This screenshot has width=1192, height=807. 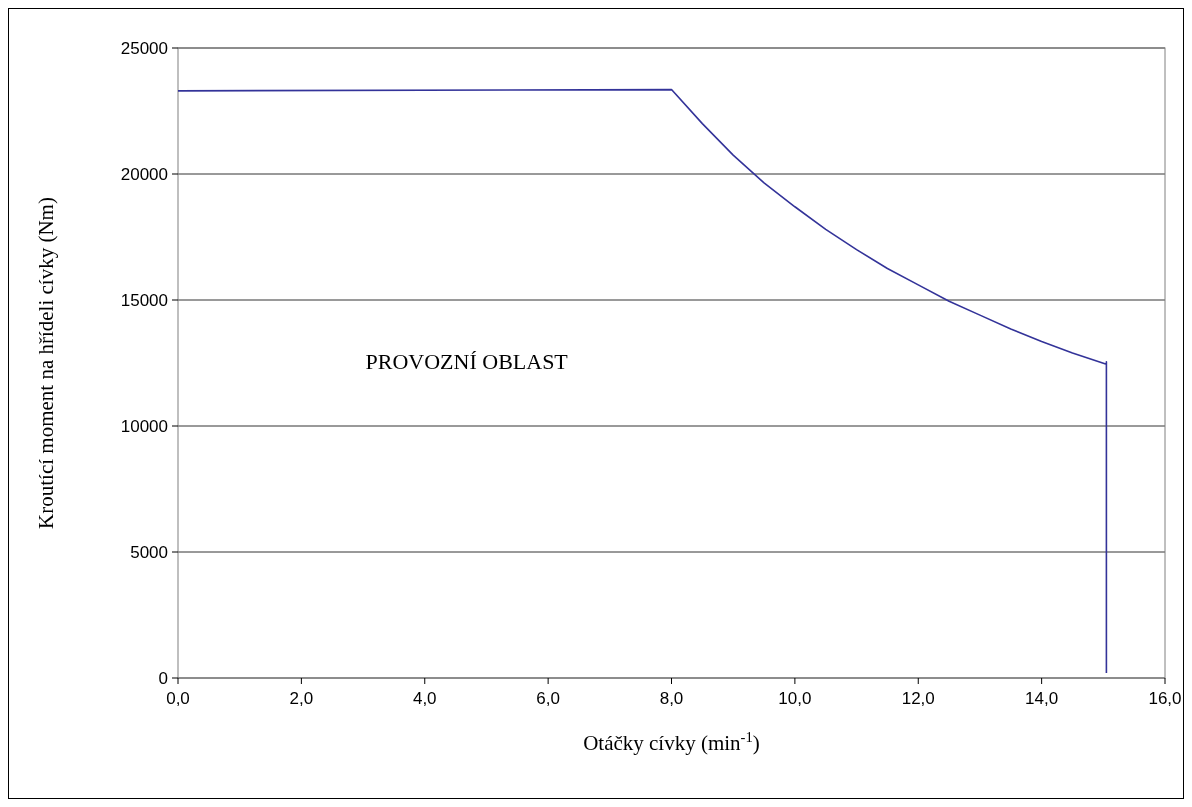 I want to click on x-tick-label: 10,0, so click(x=795, y=698).